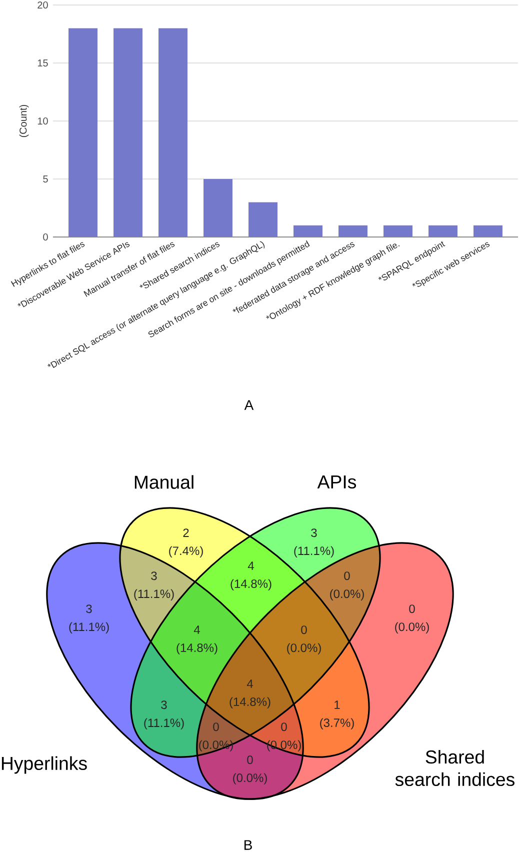 This screenshot has height=852, width=520. Describe the element at coordinates (249, 405) in the screenshot. I see `text: A` at that location.